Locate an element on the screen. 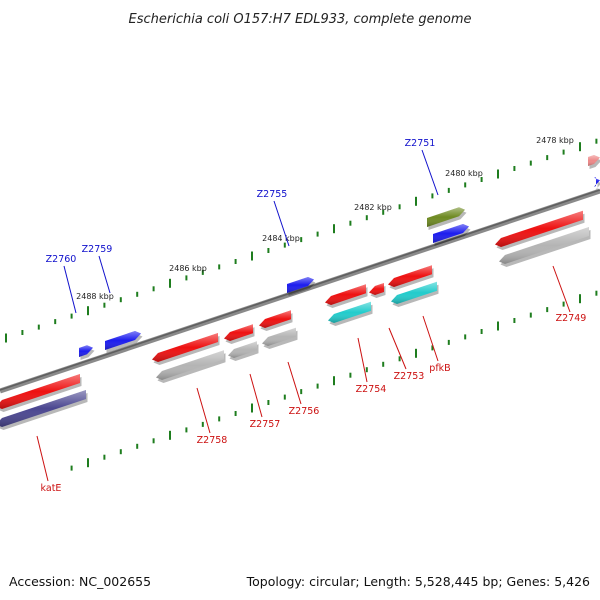  gene-arrow-z2751 is located at coordinates (447, 218).